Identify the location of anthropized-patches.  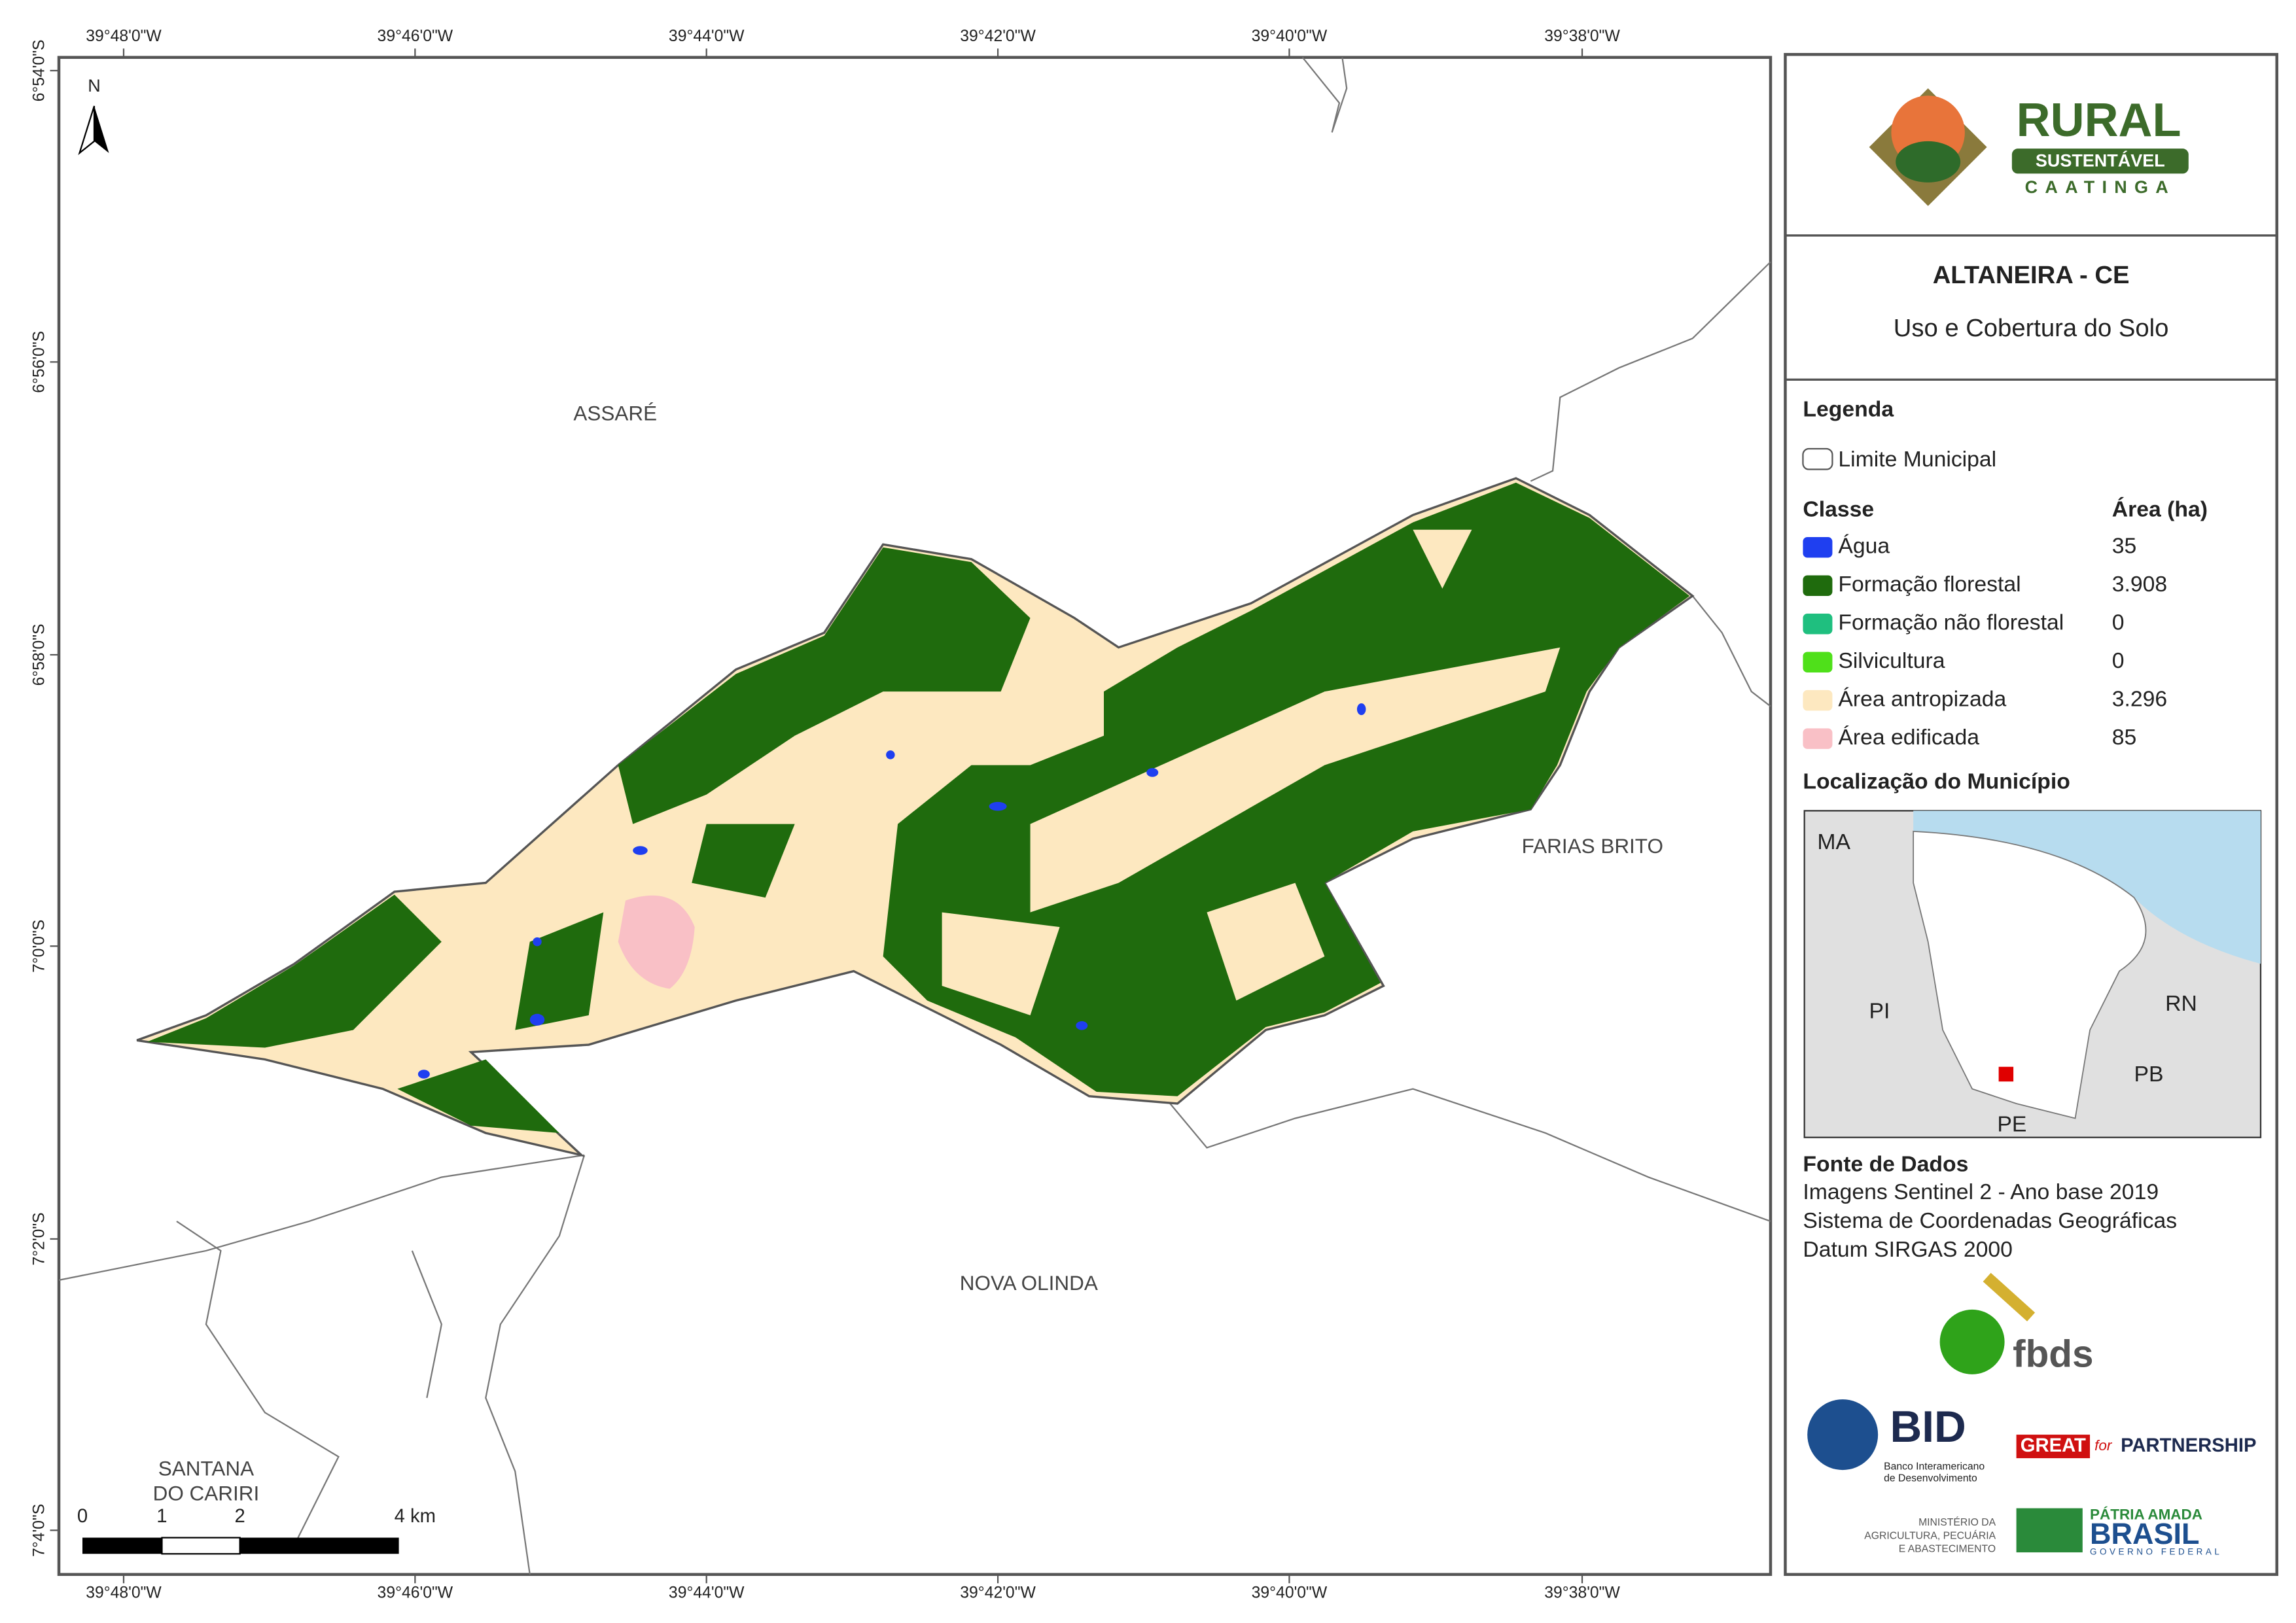
(1252, 773).